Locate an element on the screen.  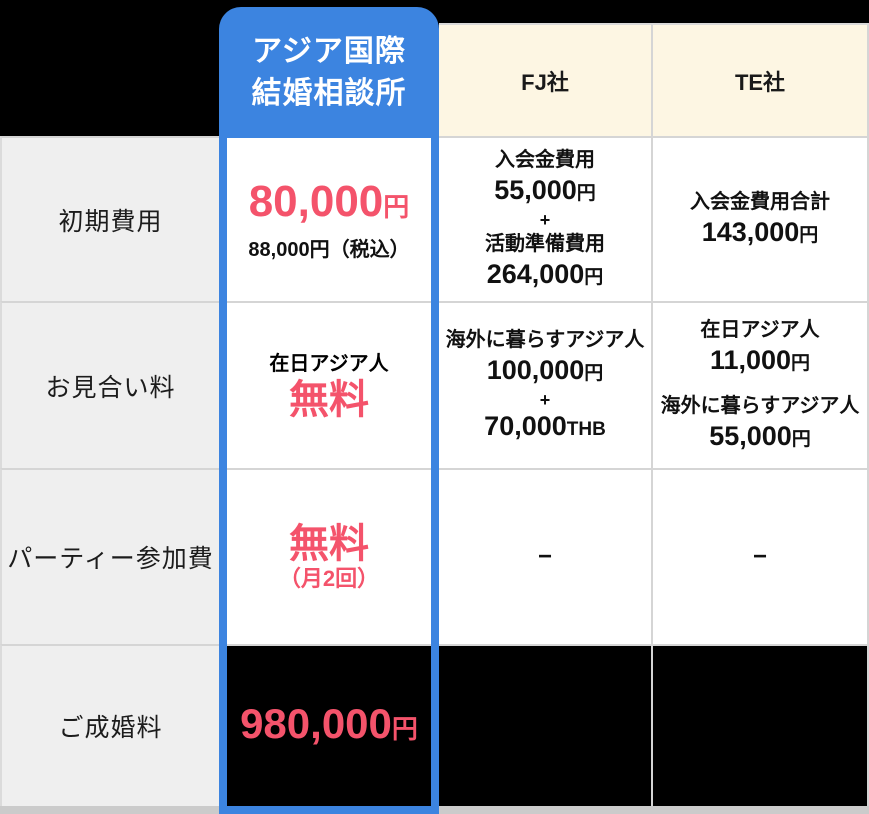
te-header-label: TE社 is located at coordinates (760, 82).